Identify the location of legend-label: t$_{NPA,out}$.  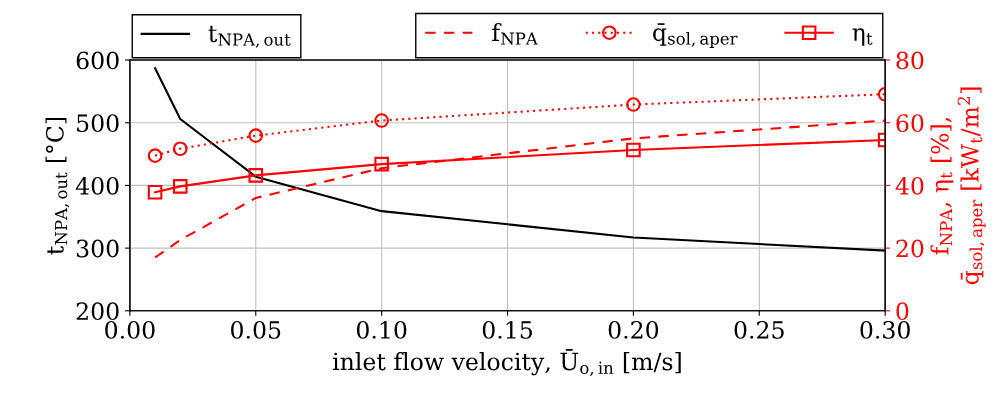
(249, 36).